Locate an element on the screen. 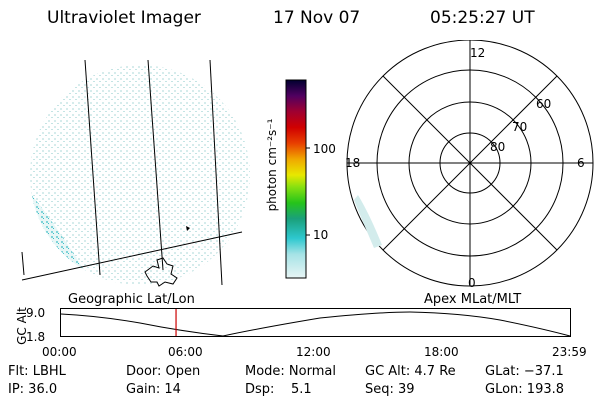 The image size is (600, 400). color-scale is located at coordinates (296, 179).